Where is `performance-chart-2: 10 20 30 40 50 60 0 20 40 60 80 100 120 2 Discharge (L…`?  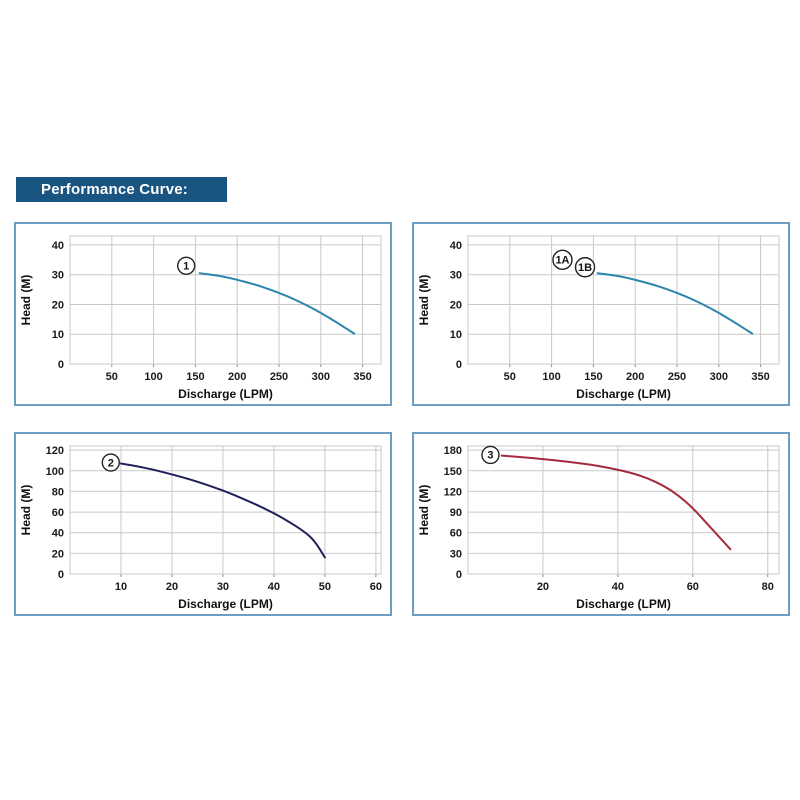 performance-chart-2: 10 20 30 40 50 60 0 20 40 60 80 100 120 2 Discharge (L… is located at coordinates (200, 528).